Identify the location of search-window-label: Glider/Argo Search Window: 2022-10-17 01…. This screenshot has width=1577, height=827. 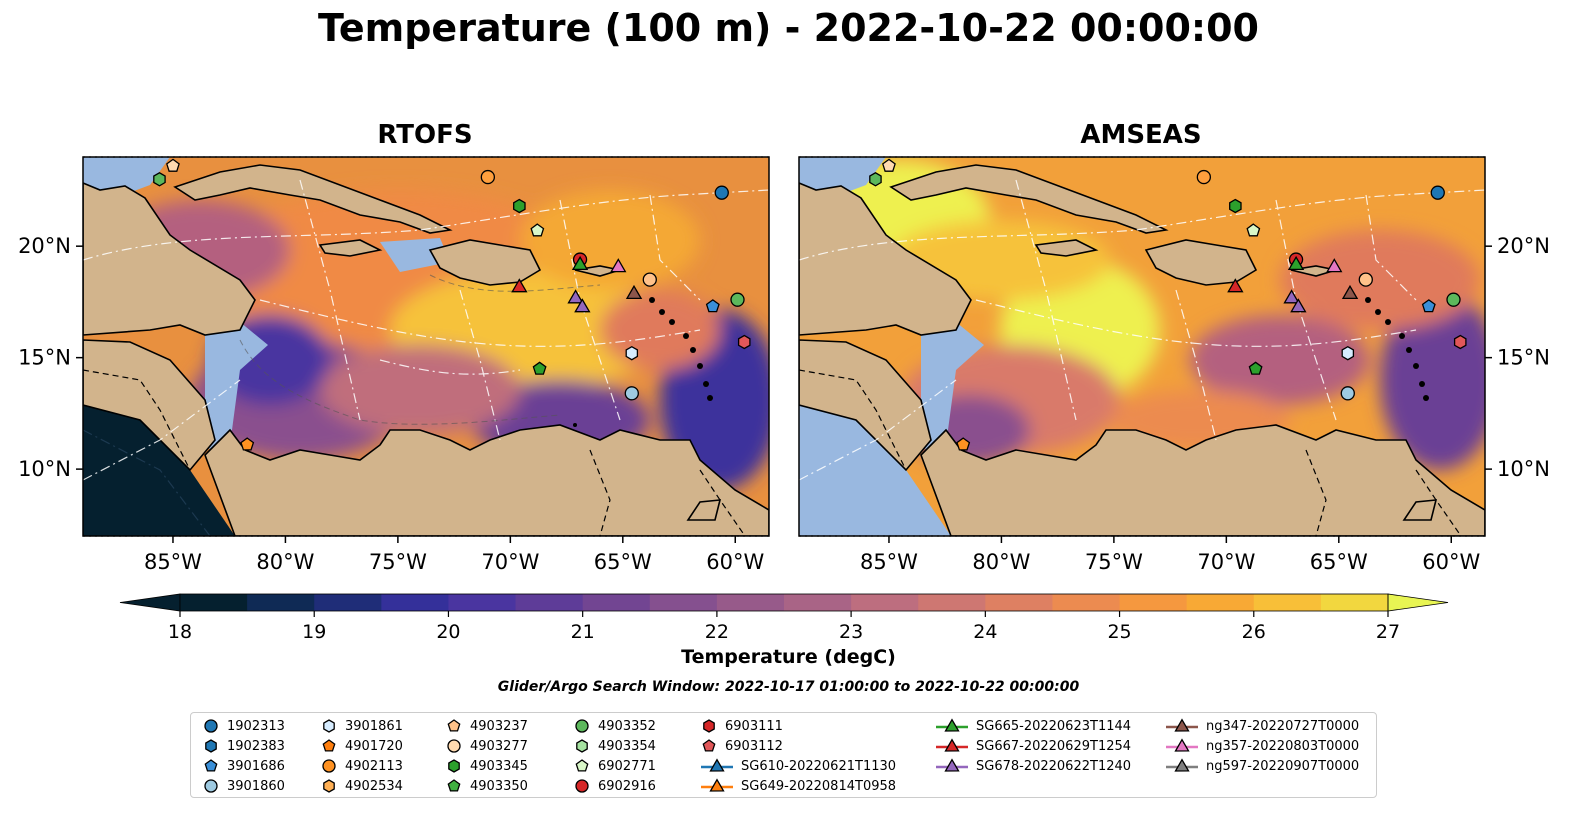
(788, 687).